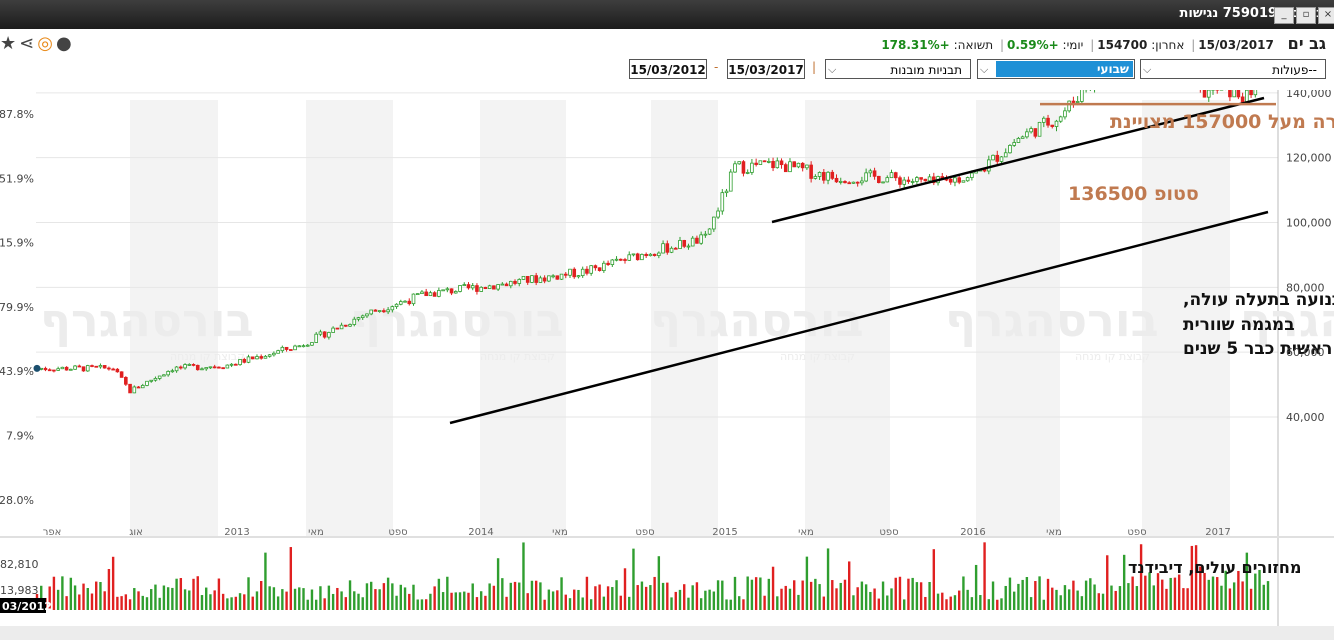 The image size is (1334, 640). What do you see at coordinates (1056, 69) in the screenshot?
I see `period-select: ⌵ שבועי` at bounding box center [1056, 69].